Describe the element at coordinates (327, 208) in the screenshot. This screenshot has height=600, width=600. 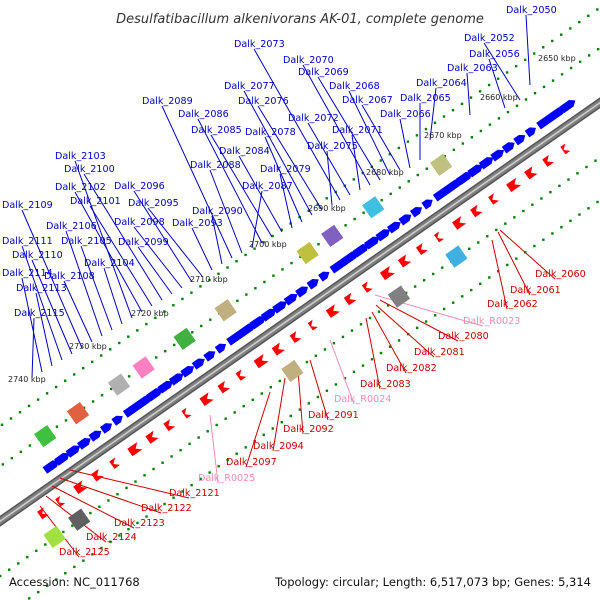
I see `scale-label: 2690 kbp` at that location.